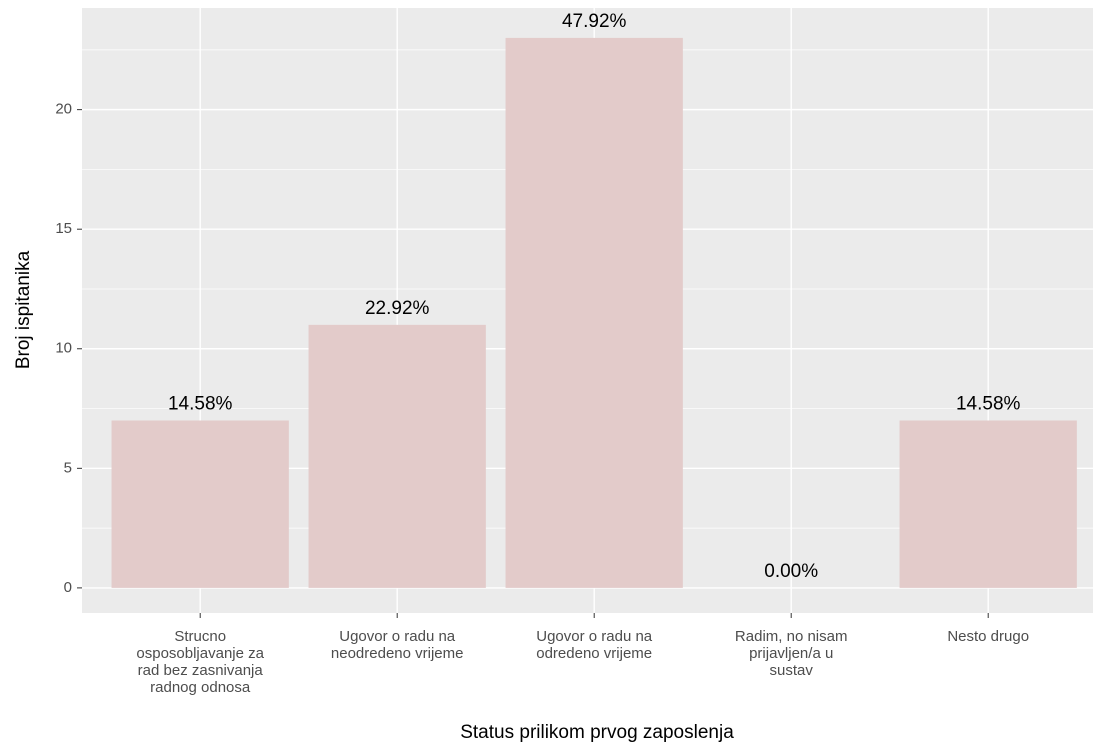 The height and width of the screenshot is (746, 1095). Describe the element at coordinates (23, 309) in the screenshot. I see `y-axis-title: Broj ispitanika` at that location.